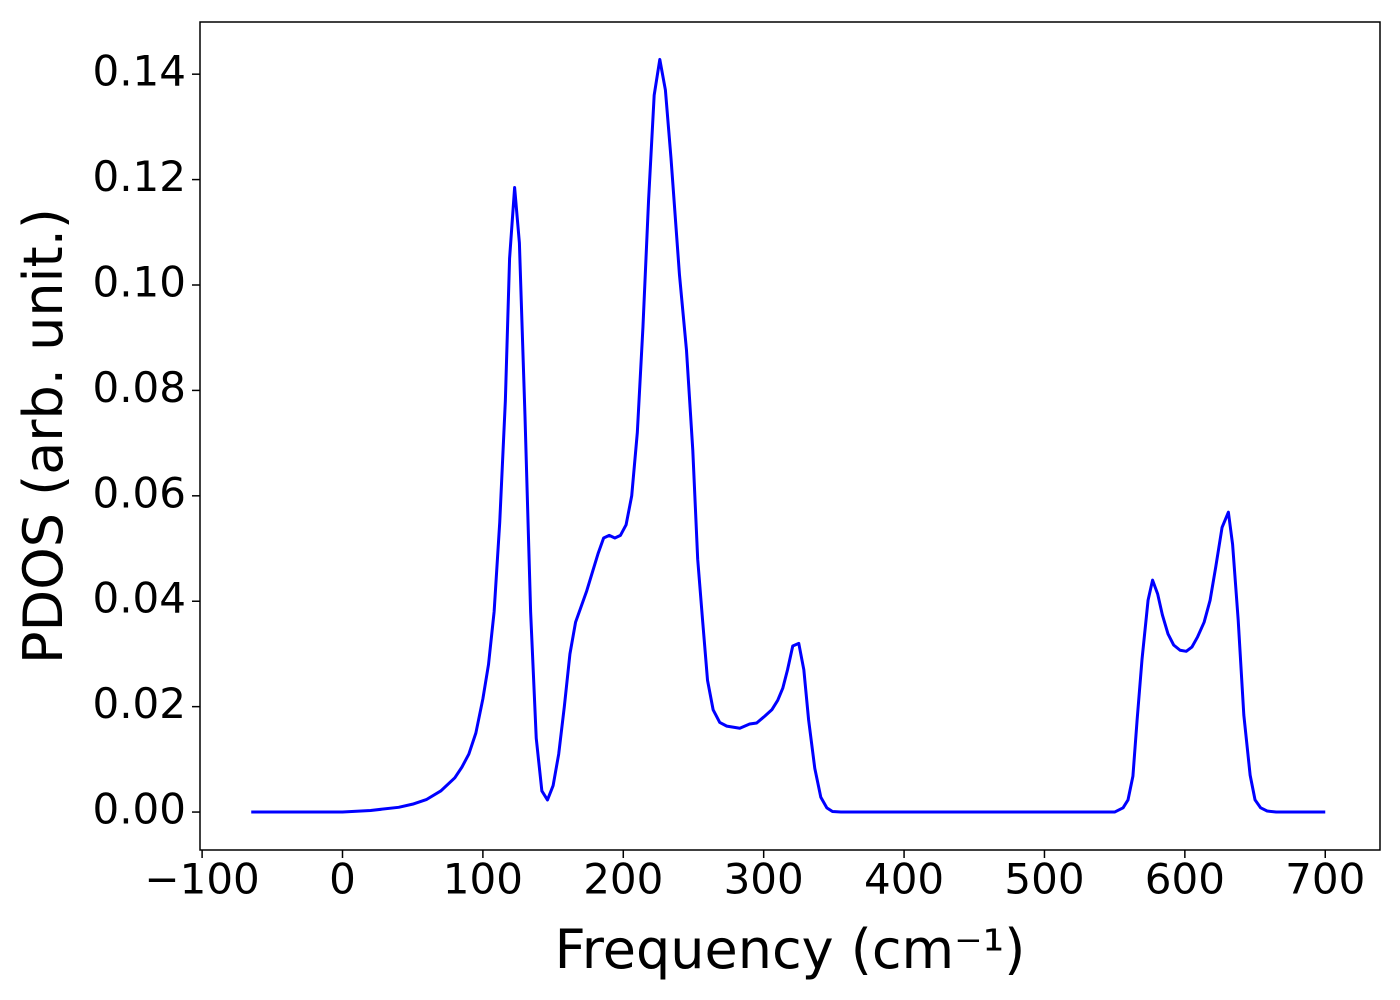  What do you see at coordinates (342, 879) in the screenshot?
I see `x-tick-label: 0` at bounding box center [342, 879].